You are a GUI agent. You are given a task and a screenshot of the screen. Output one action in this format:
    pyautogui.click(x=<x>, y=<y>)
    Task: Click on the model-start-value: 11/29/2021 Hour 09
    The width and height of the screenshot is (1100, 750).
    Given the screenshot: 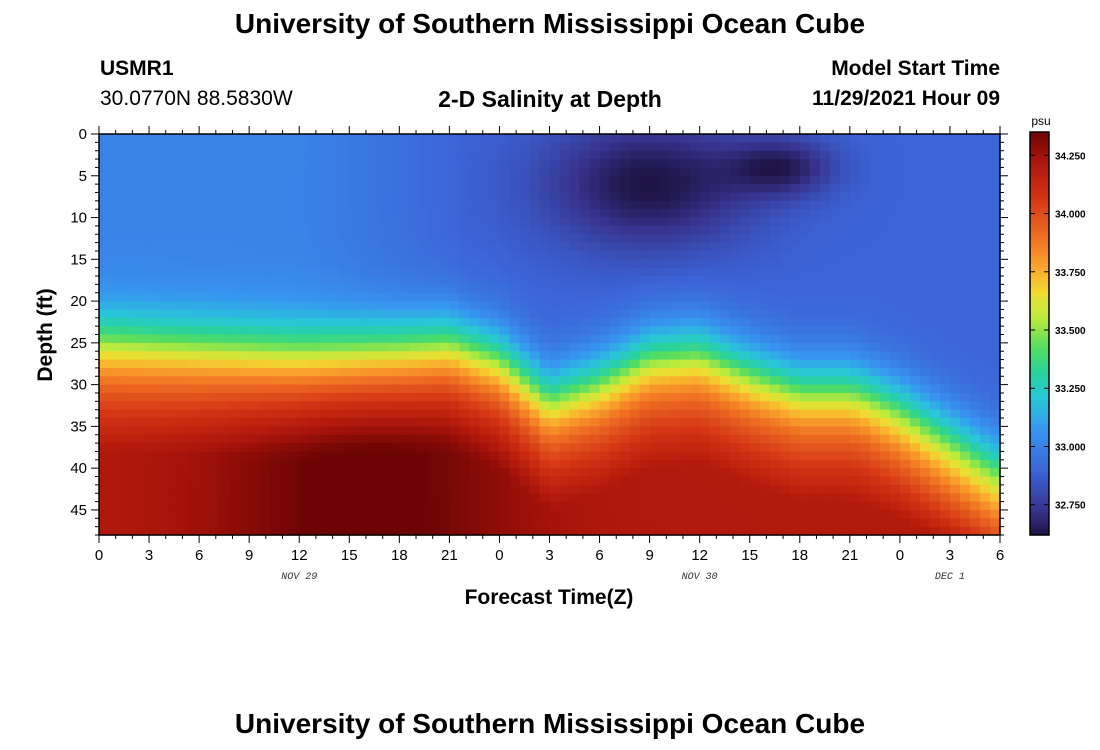 What is the action you would take?
    pyautogui.click(x=906, y=98)
    